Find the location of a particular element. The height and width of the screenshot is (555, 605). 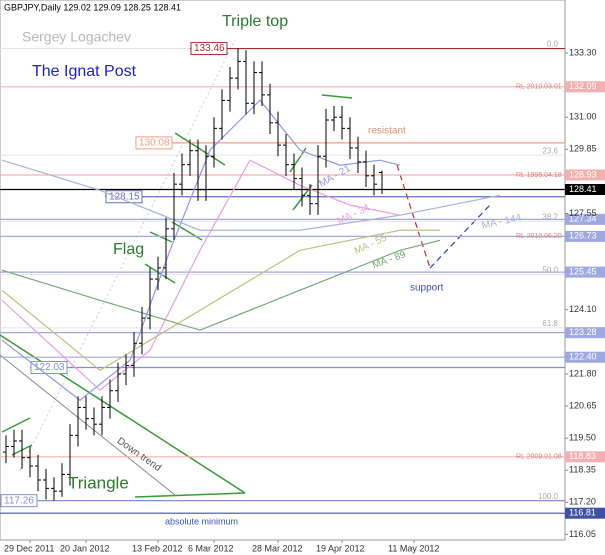

annotation: resistant is located at coordinates (387, 131).